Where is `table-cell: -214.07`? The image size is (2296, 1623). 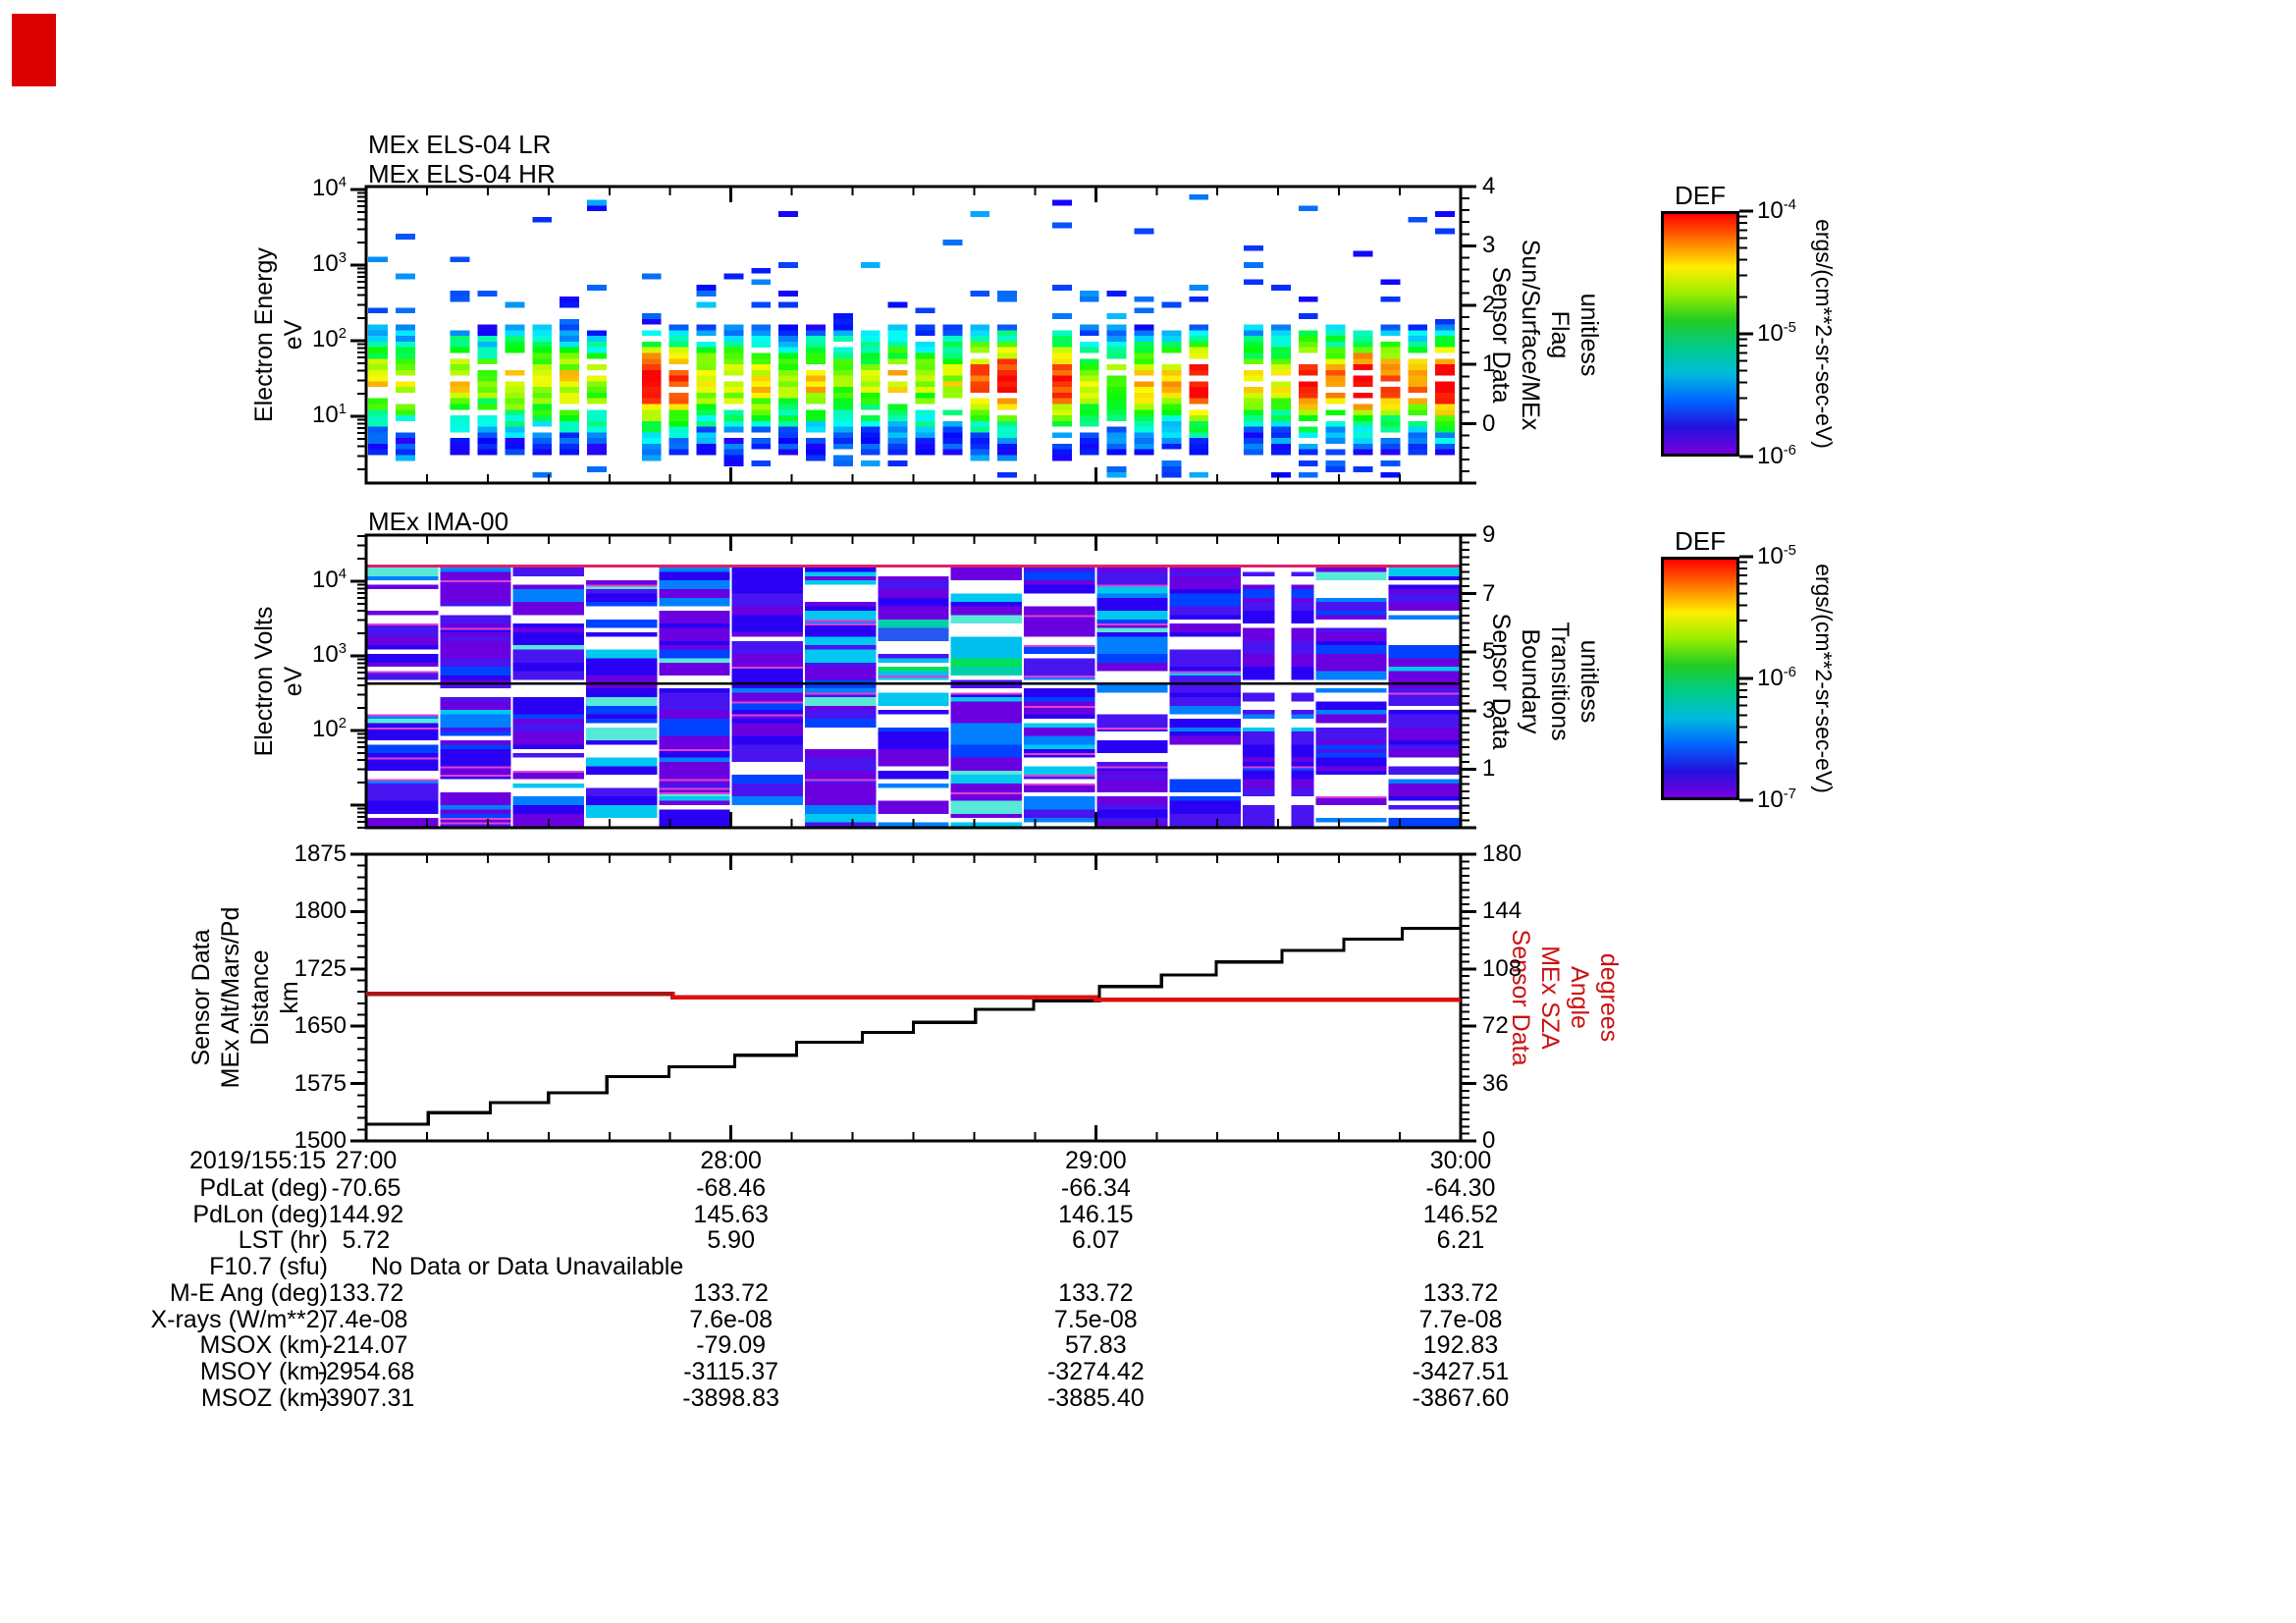
table-cell: -214.07 is located at coordinates (366, 1345).